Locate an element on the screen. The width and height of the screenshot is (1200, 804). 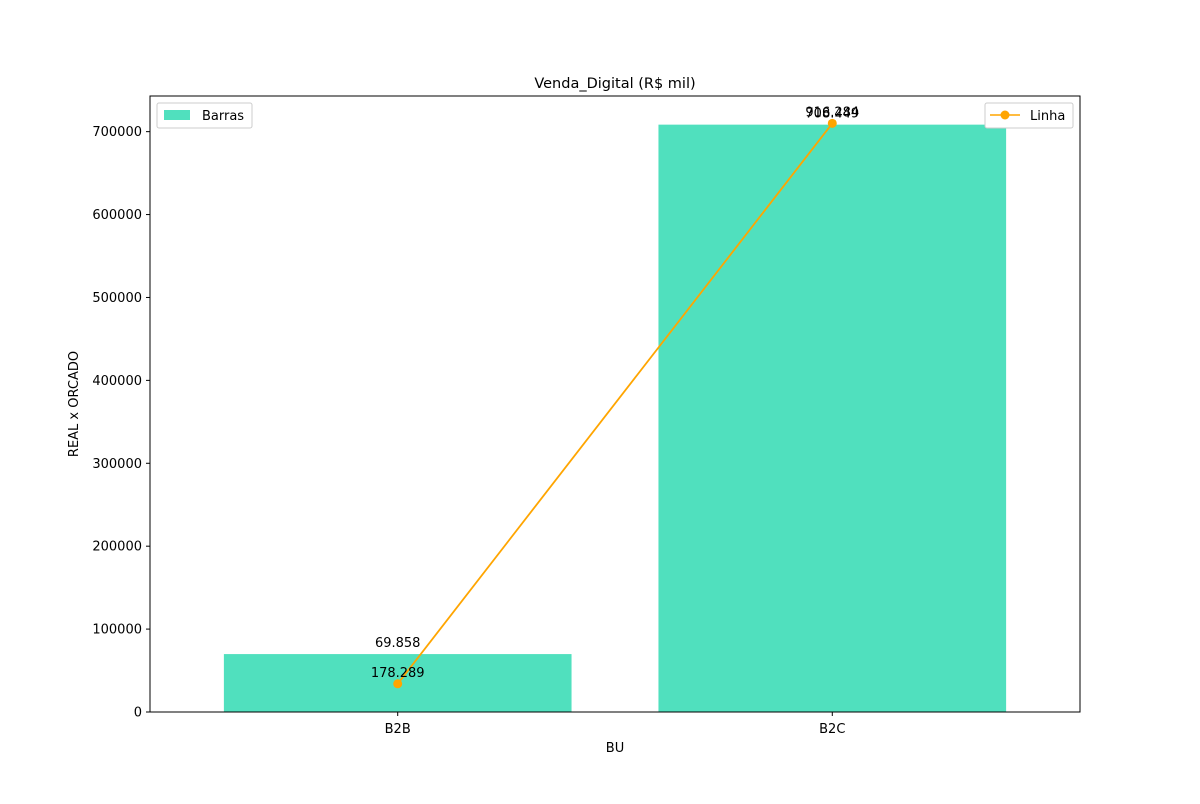
legend-line-marker is located at coordinates (1005, 115).